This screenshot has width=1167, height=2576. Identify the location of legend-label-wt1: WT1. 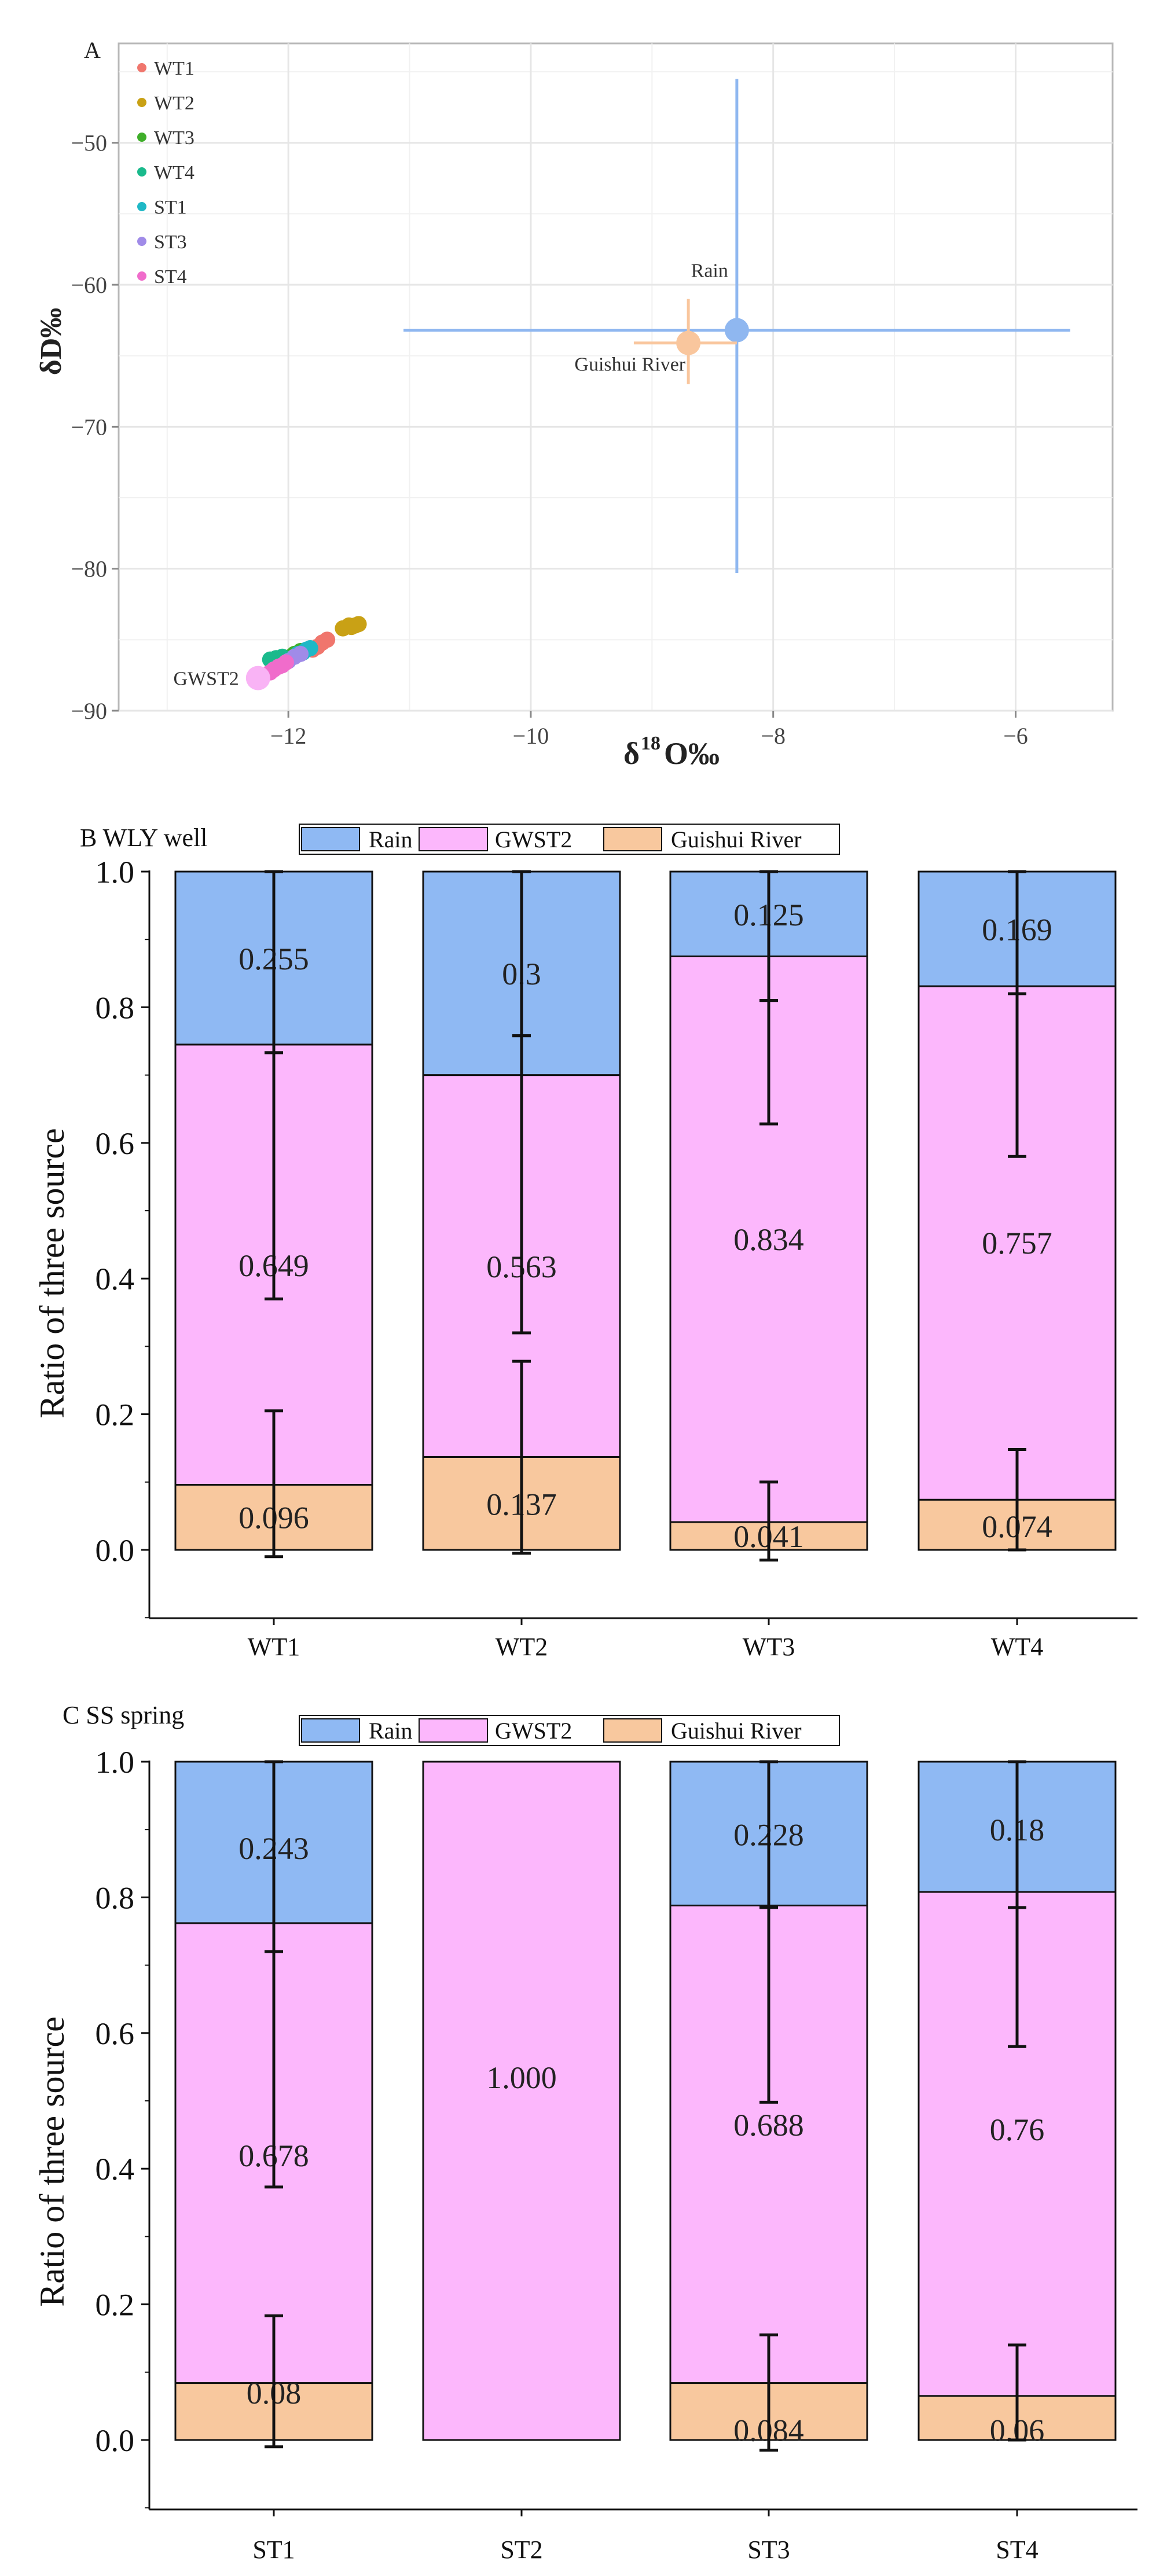
(175, 68).